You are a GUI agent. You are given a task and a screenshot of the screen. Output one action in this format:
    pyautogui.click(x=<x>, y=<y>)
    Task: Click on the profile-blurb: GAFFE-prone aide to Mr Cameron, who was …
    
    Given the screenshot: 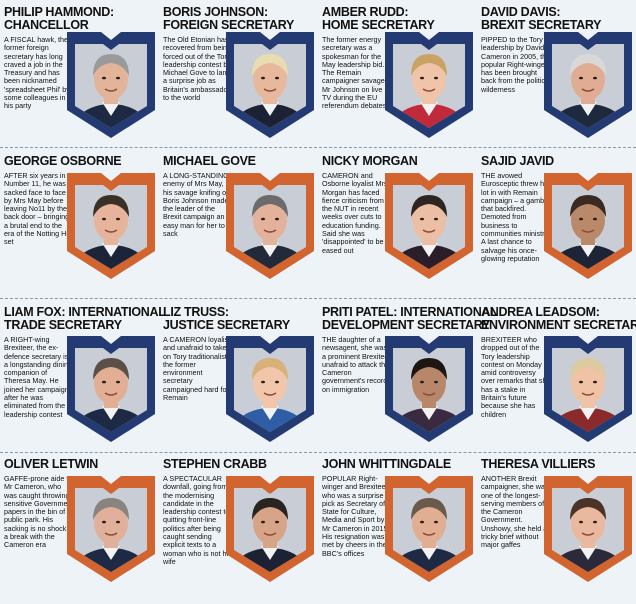 What is the action you would take?
    pyautogui.click(x=39, y=512)
    